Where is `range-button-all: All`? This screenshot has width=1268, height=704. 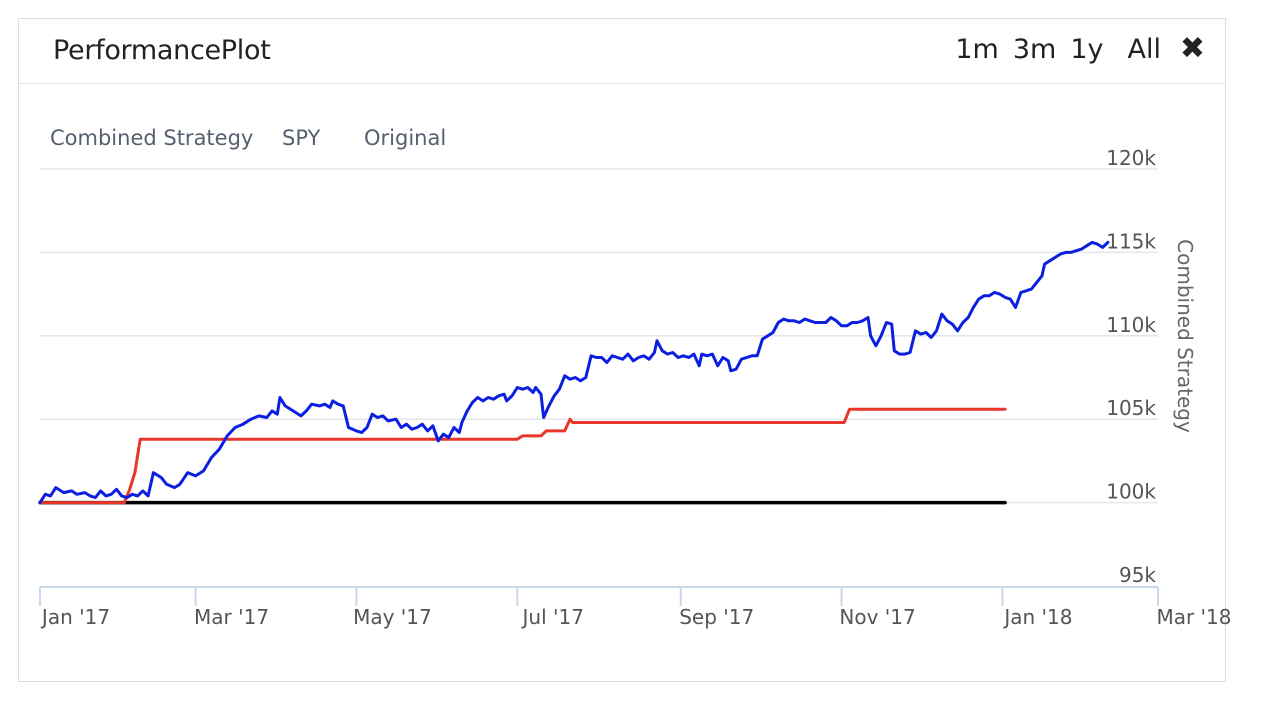 range-button-all: All is located at coordinates (1144, 49).